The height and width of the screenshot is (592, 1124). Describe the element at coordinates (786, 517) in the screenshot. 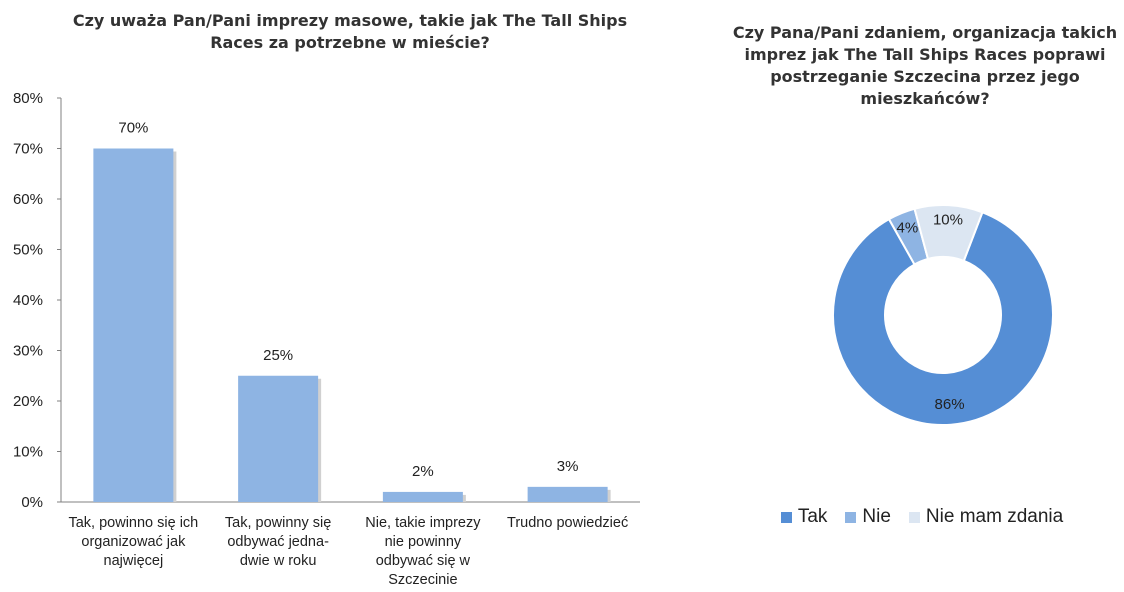

I see `legend-swatch-tak` at that location.